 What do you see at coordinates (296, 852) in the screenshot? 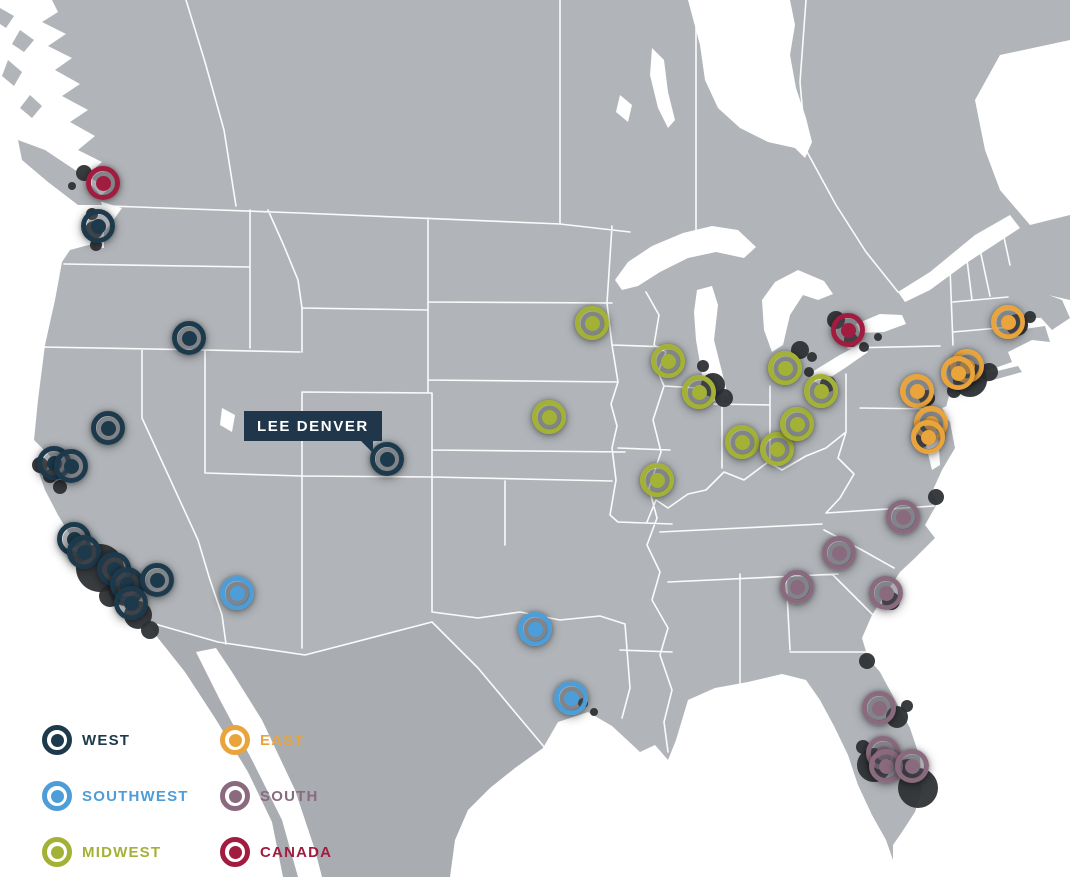
I see `legend-label-canada: CANADA` at bounding box center [296, 852].